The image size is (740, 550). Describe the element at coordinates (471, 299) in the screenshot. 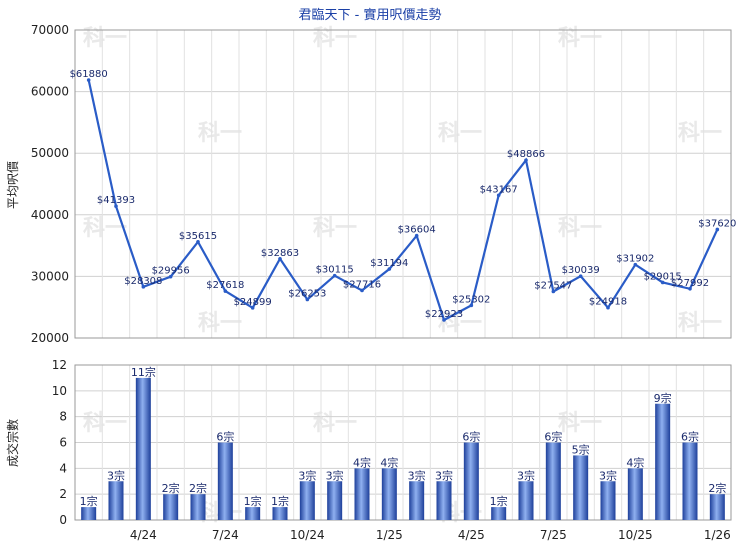

I see `price-data-label: $25302` at that location.